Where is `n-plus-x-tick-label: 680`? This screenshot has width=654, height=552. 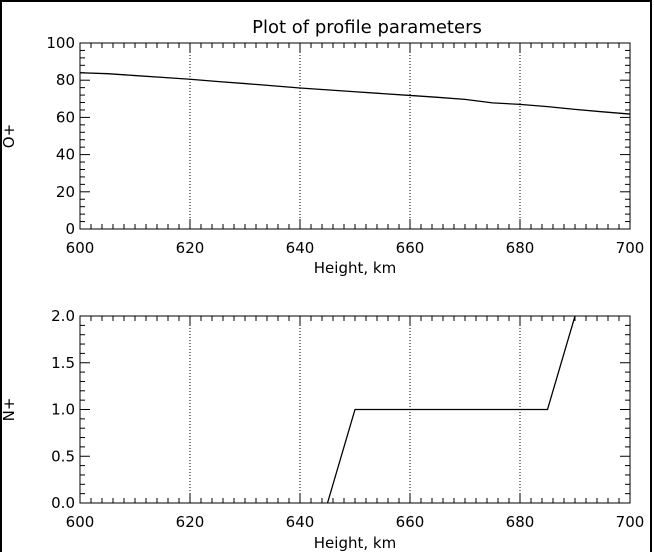
n-plus-x-tick-label: 680 is located at coordinates (520, 522).